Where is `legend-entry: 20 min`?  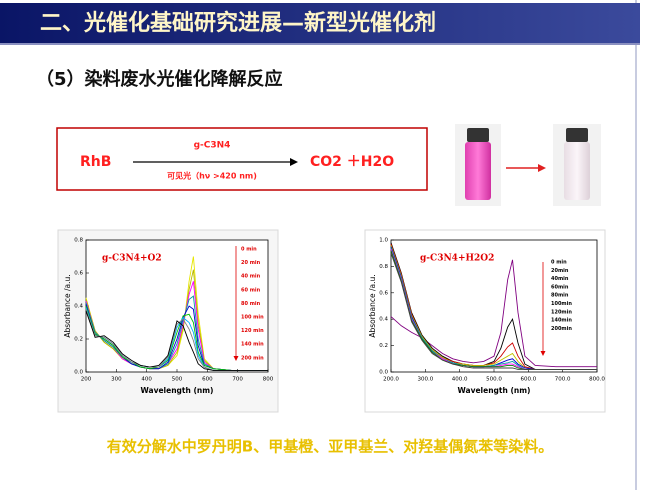 legend-entry: 20 min is located at coordinates (251, 263).